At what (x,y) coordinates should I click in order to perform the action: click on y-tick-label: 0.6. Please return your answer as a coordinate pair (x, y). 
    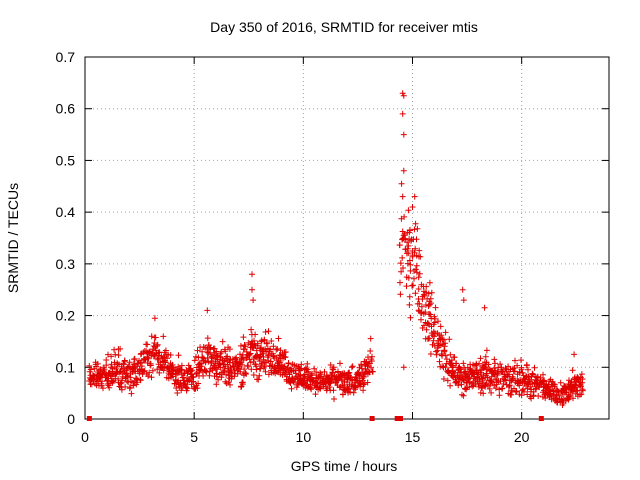
    Looking at the image, I should click on (66, 109).